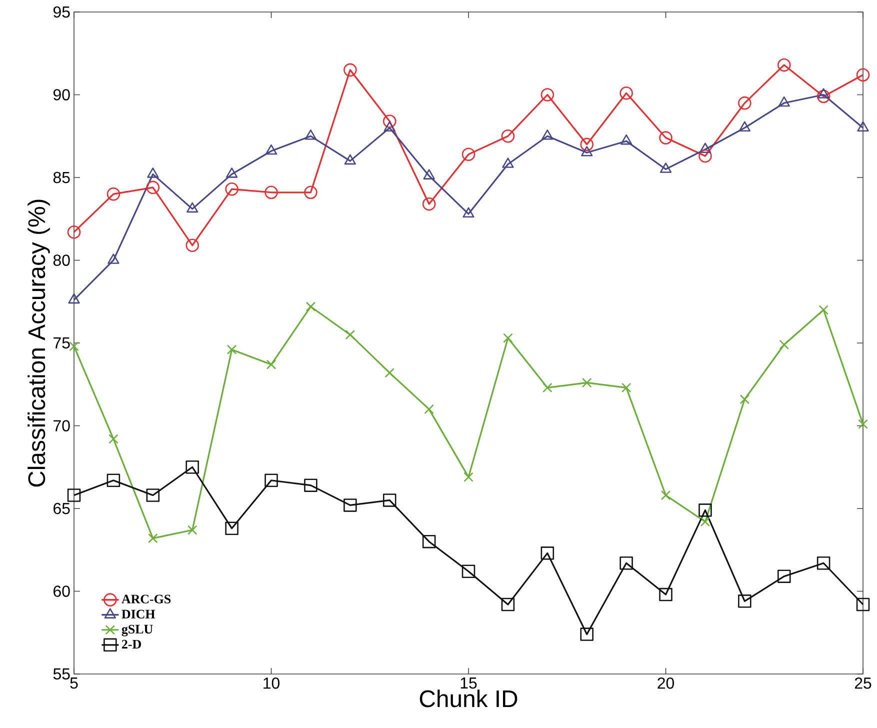 The width and height of the screenshot is (877, 728). Describe the element at coordinates (62, 94) in the screenshot. I see `y-tick-label: 90` at that location.